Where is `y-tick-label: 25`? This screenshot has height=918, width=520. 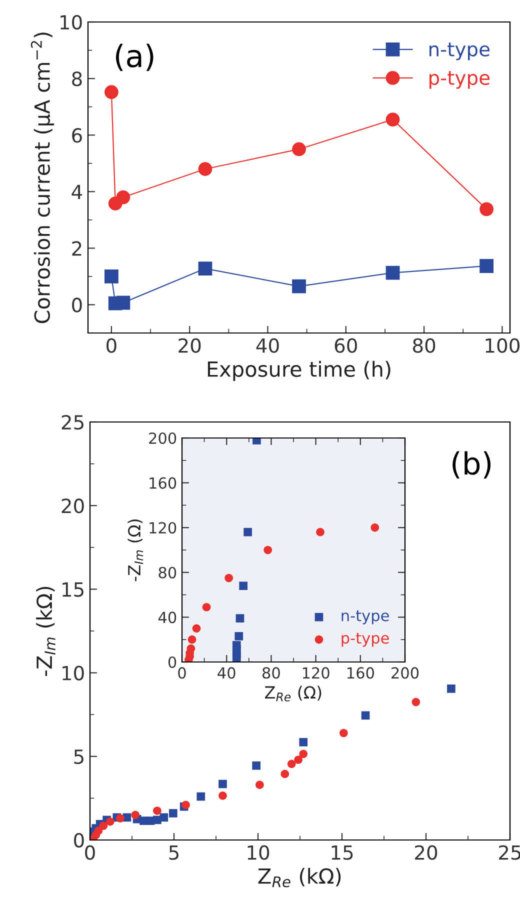 y-tick-label: 25 is located at coordinates (73, 422).